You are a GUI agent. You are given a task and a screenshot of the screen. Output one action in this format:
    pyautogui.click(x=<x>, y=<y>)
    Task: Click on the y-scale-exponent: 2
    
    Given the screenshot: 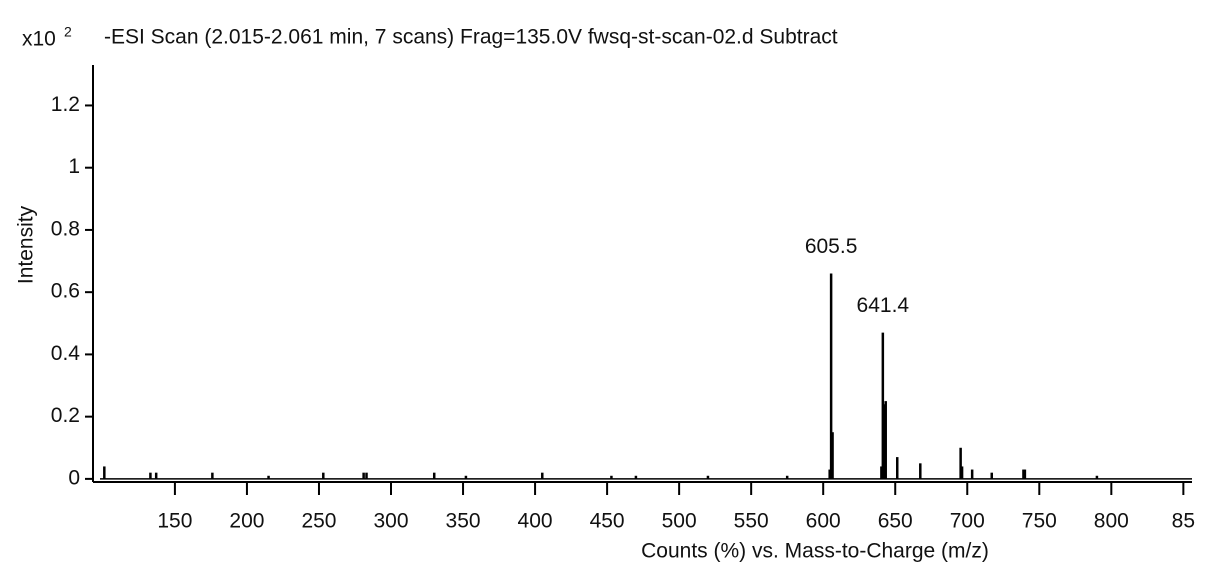 What is the action you would take?
    pyautogui.click(x=68, y=32)
    